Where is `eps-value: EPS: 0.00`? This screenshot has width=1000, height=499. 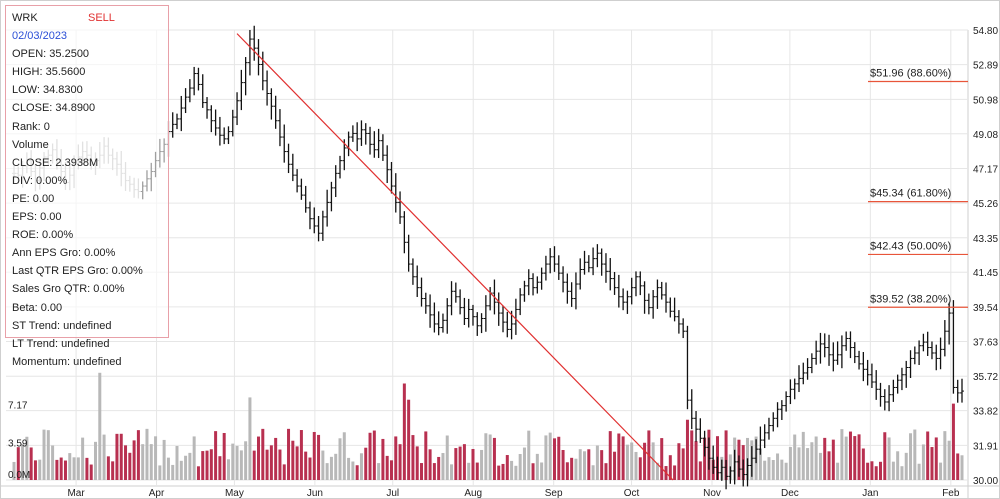
eps-value: EPS: 0.00 is located at coordinates (37, 217).